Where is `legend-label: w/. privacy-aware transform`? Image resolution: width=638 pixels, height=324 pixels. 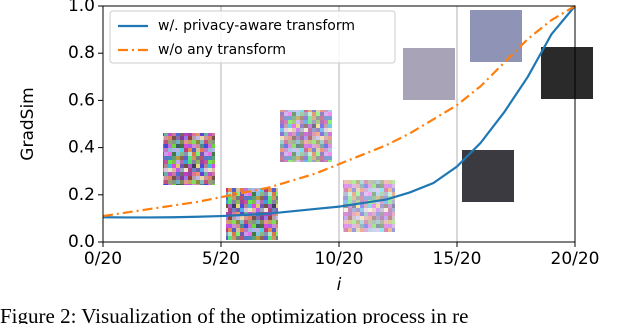 legend-label: w/. privacy-aware transform is located at coordinates (256, 26).